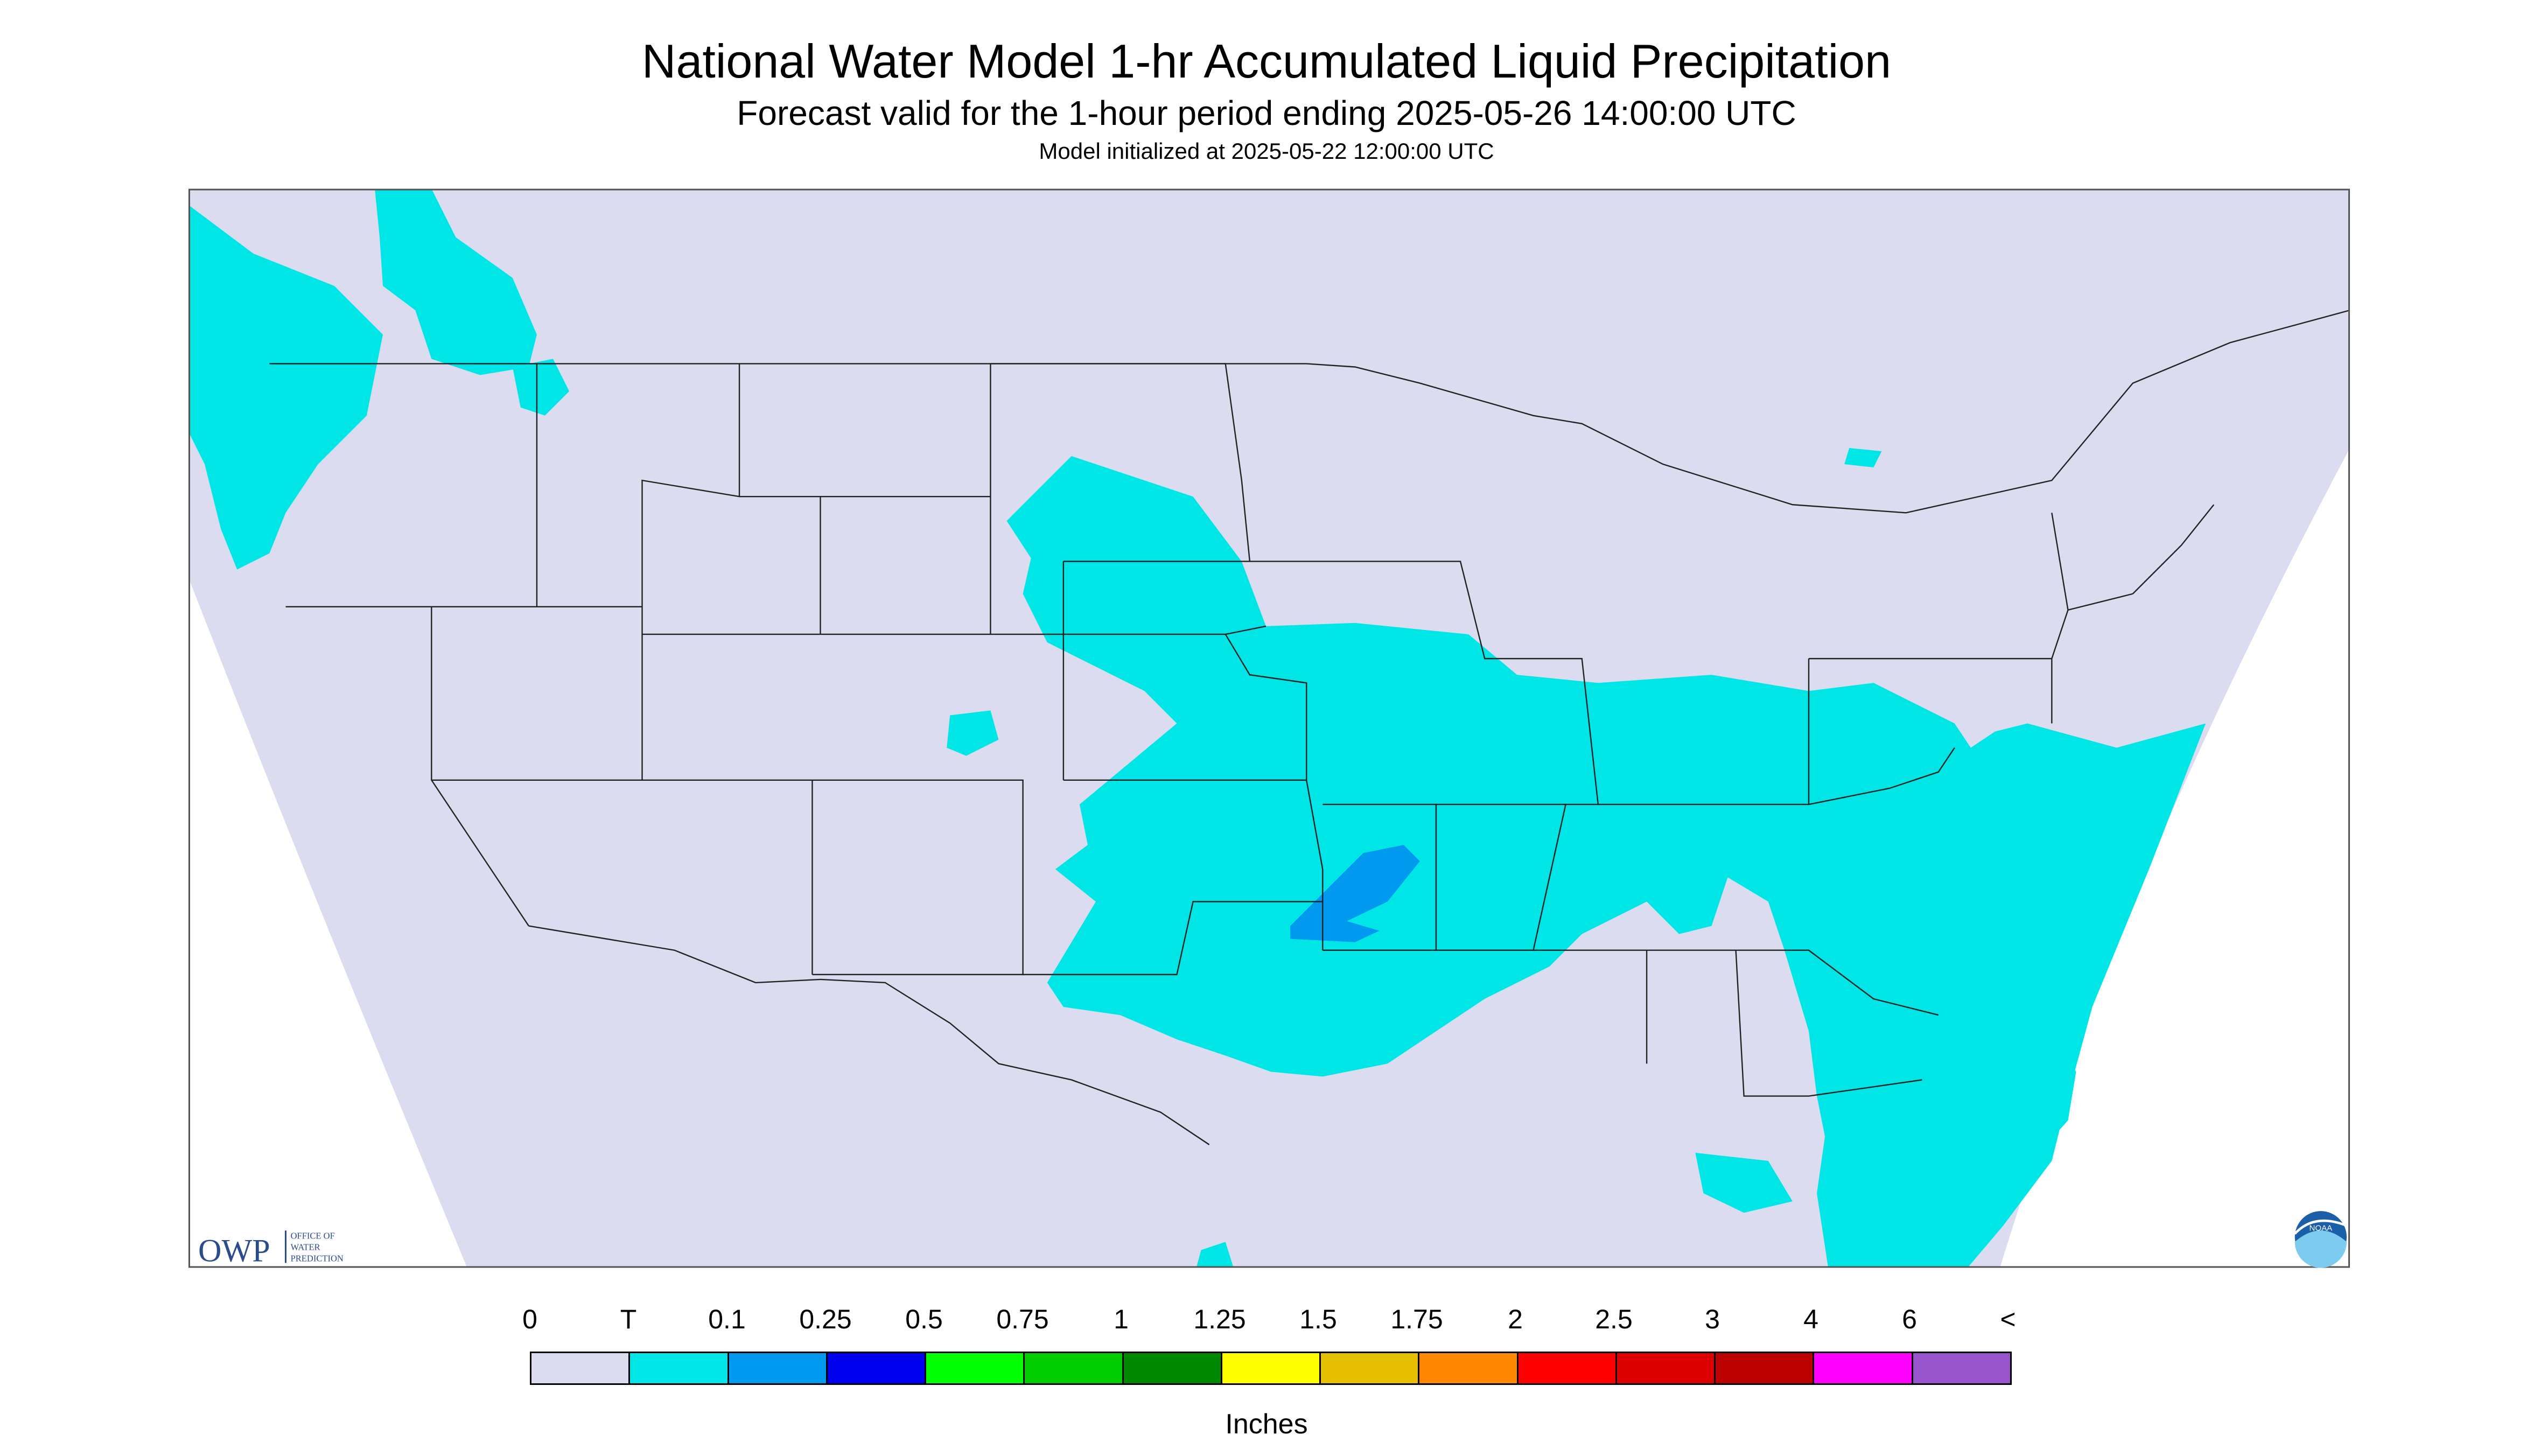 This screenshot has width=2533, height=1456. What do you see at coordinates (1712, 1319) in the screenshot?
I see `legend-label: 3` at bounding box center [1712, 1319].